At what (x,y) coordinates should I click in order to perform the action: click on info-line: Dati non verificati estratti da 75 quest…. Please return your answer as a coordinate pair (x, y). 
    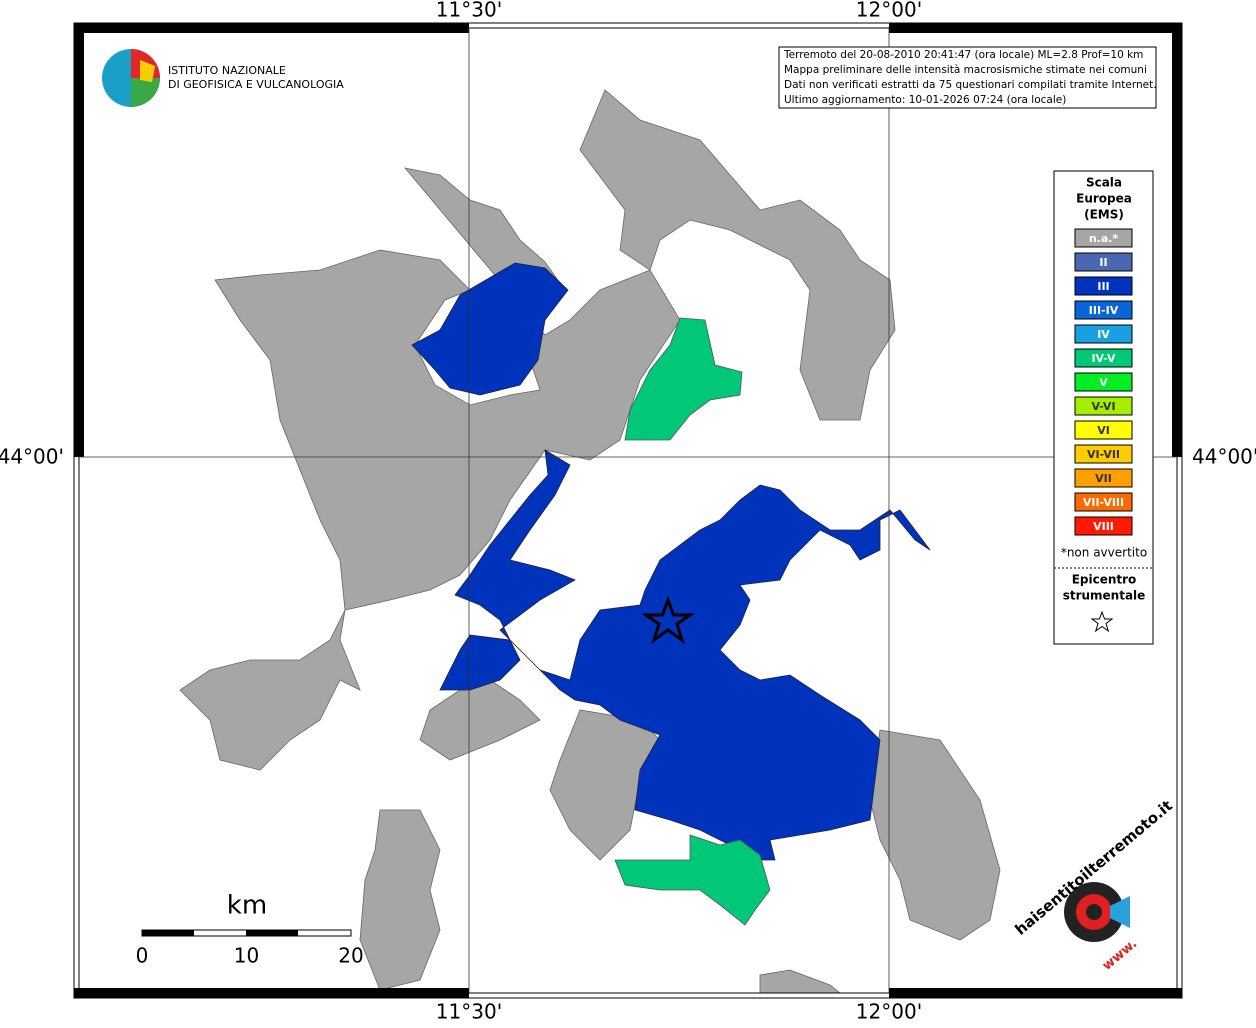
    Looking at the image, I should click on (970, 85).